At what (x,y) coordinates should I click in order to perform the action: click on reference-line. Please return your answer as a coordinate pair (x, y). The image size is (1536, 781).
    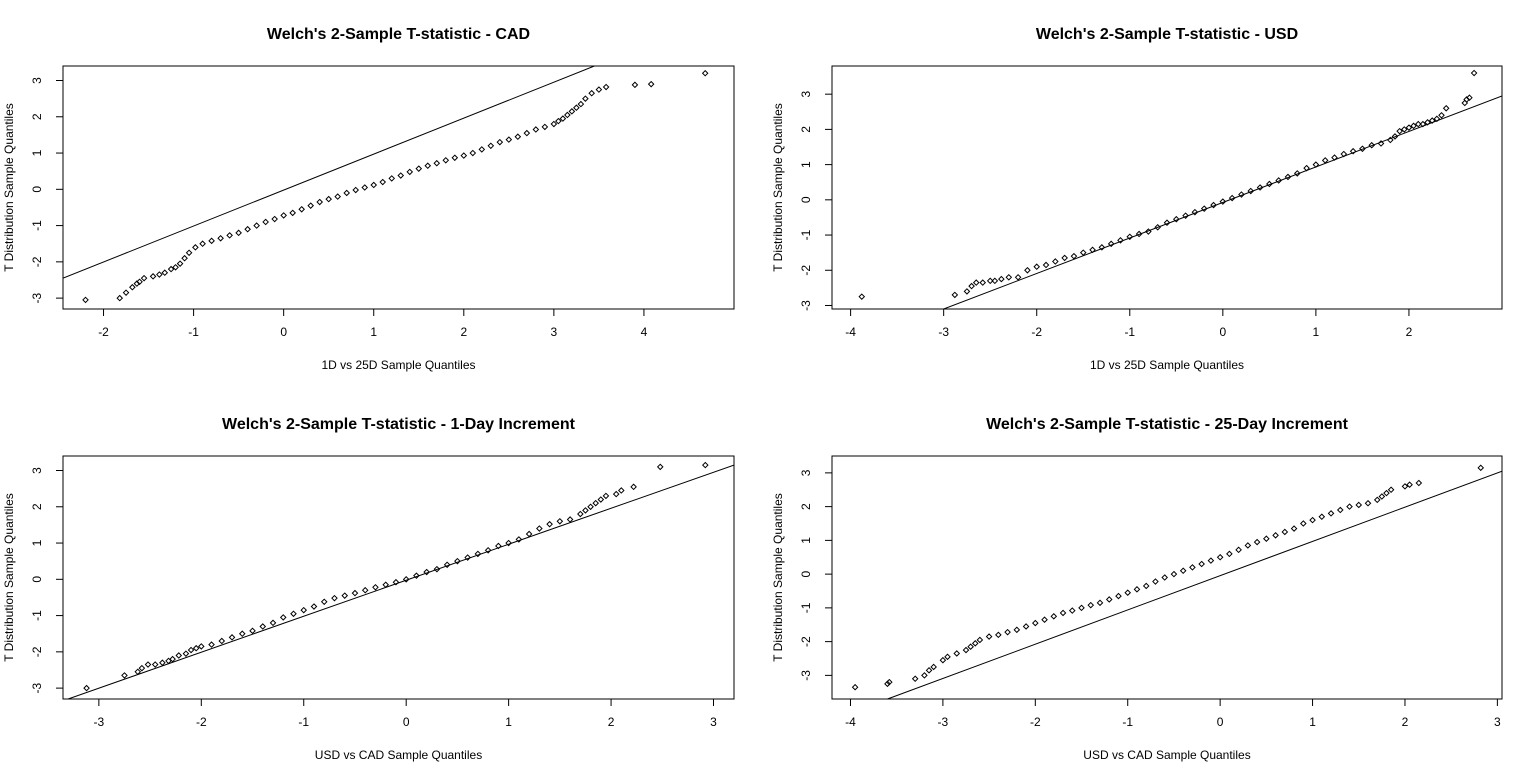
    Looking at the image, I should click on (1222, 202).